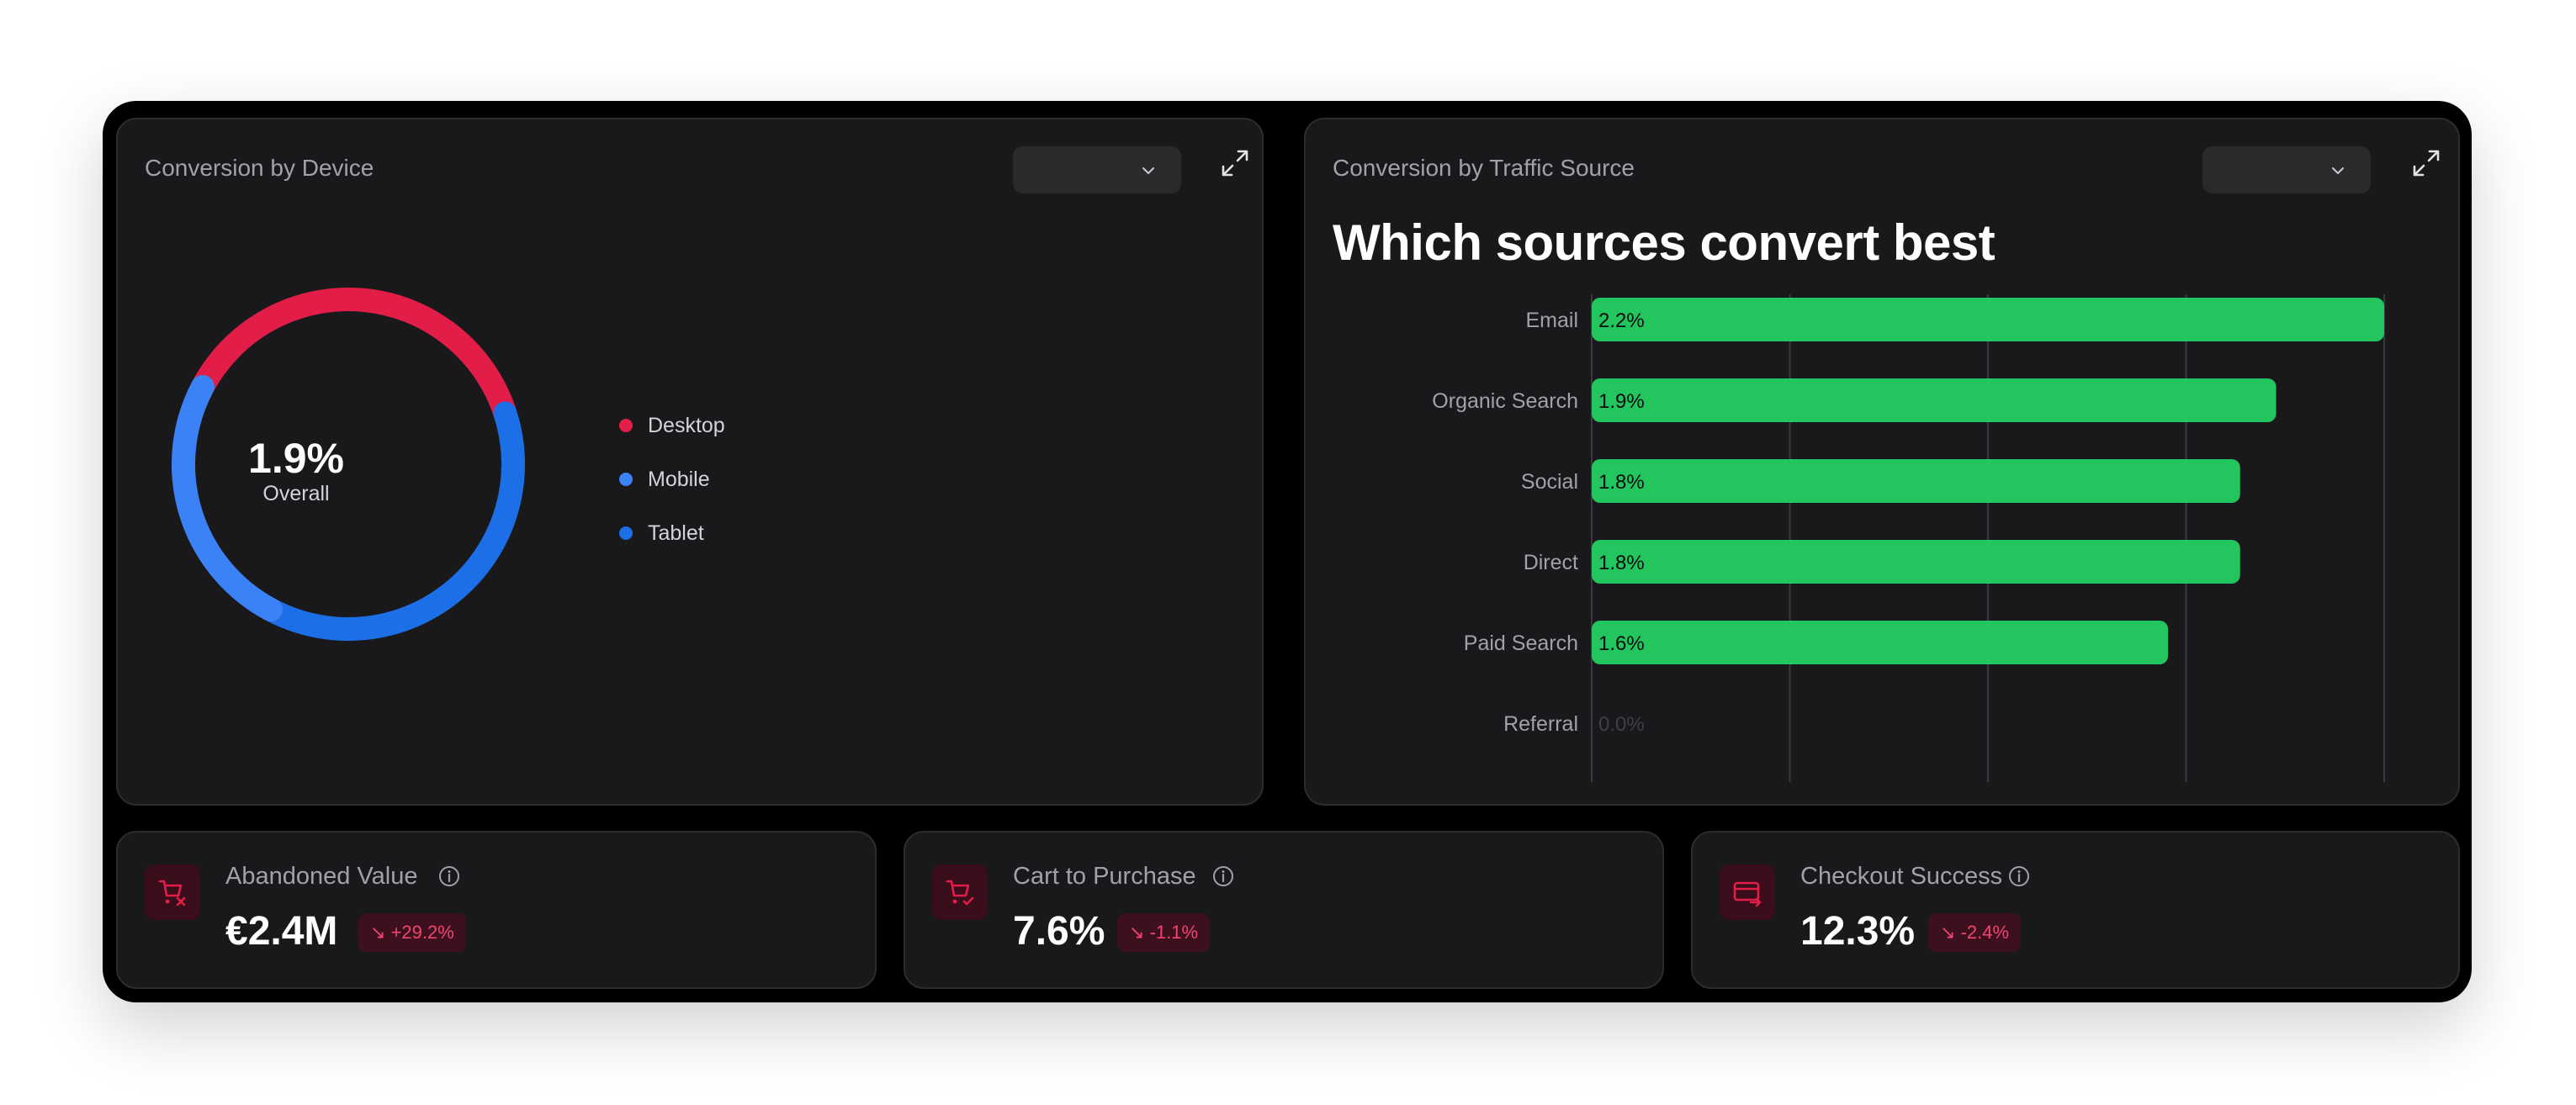 This screenshot has width=2576, height=1105. I want to click on device-donut-chart, so click(348, 464).